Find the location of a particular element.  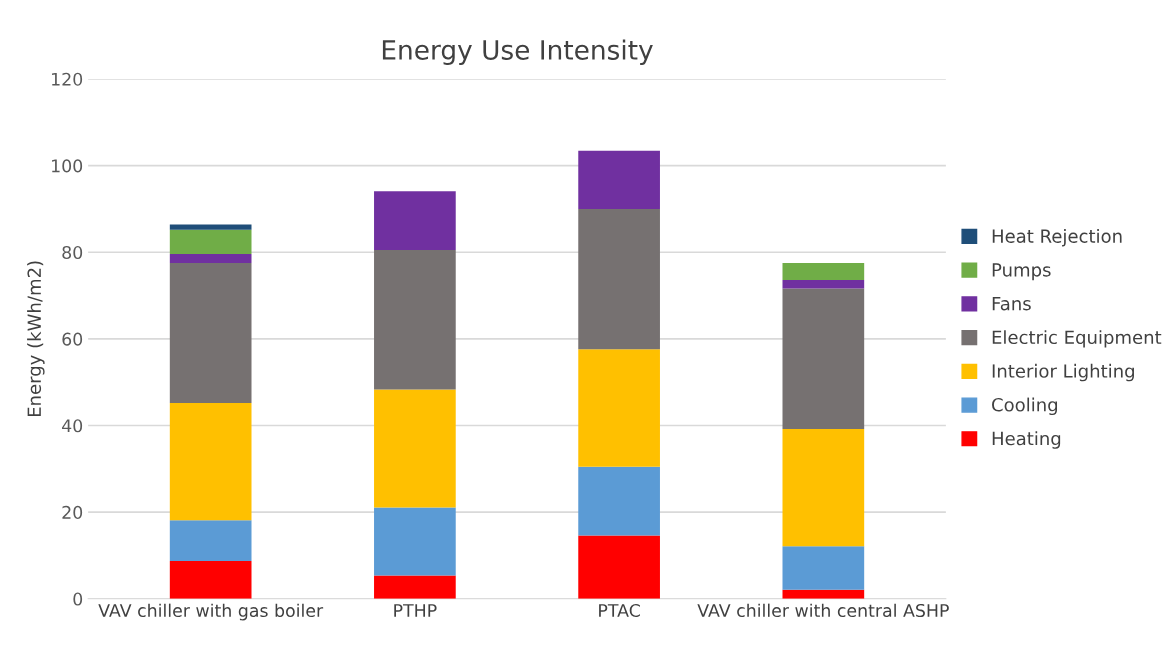

y-tick-label: 100 is located at coordinates (67, 166).